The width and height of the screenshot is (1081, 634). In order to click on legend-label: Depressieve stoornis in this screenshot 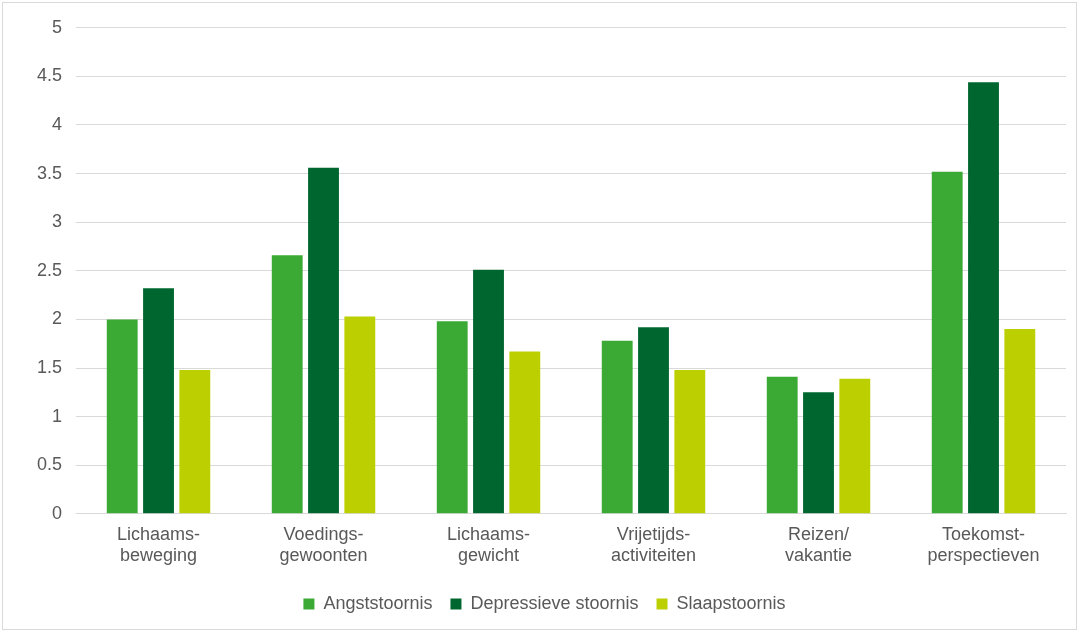, I will do `click(554, 602)`.